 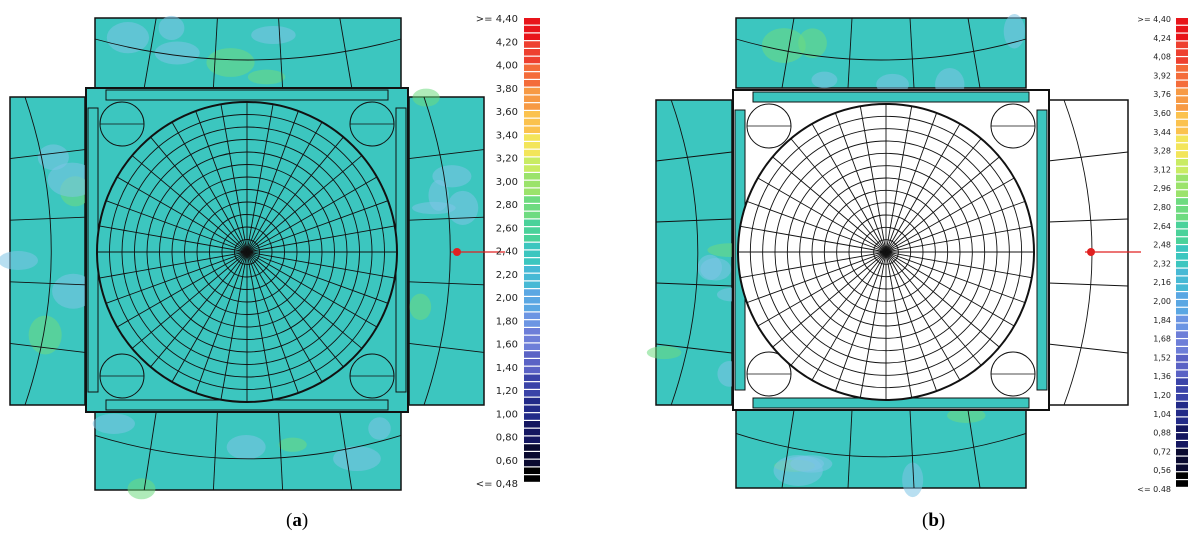 I want to click on scale-label: 1,36, so click(x=1162, y=376).